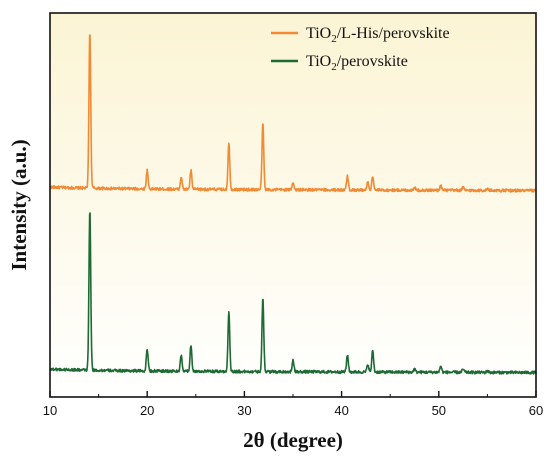  What do you see at coordinates (357, 63) in the screenshot?
I see `legend-label-2: TiO2/perovskite` at bounding box center [357, 63].